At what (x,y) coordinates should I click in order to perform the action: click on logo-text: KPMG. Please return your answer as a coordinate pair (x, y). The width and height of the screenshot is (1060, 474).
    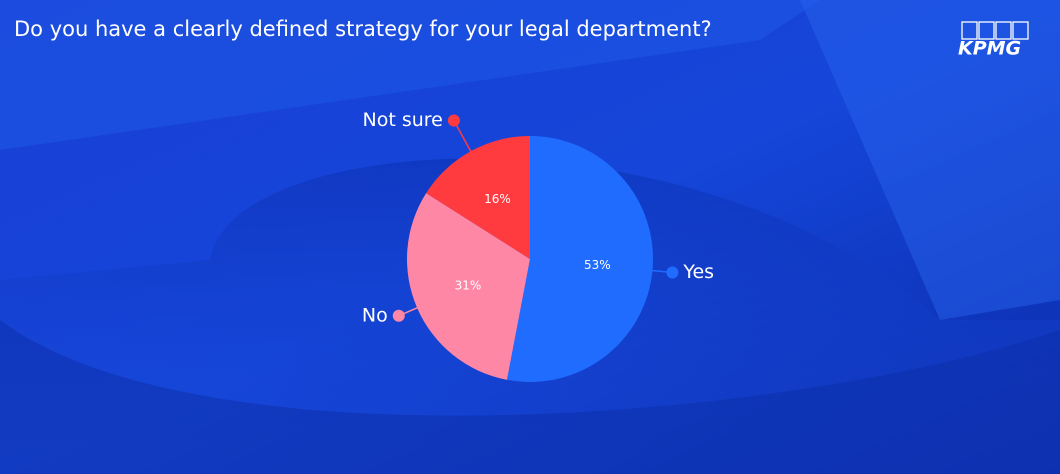
    Looking at the image, I should click on (989, 49).